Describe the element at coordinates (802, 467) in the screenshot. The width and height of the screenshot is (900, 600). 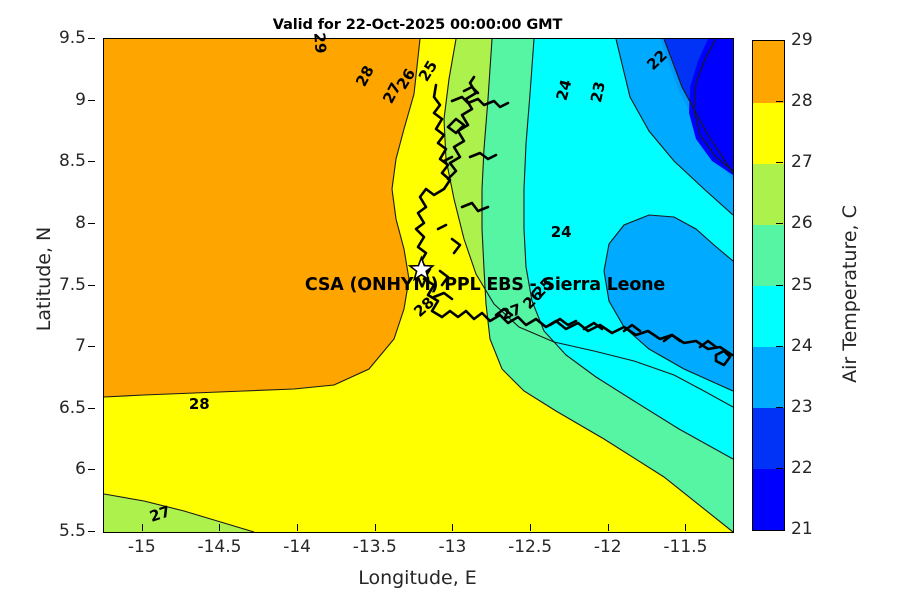
I see `colorbar-tick-label: 22` at that location.